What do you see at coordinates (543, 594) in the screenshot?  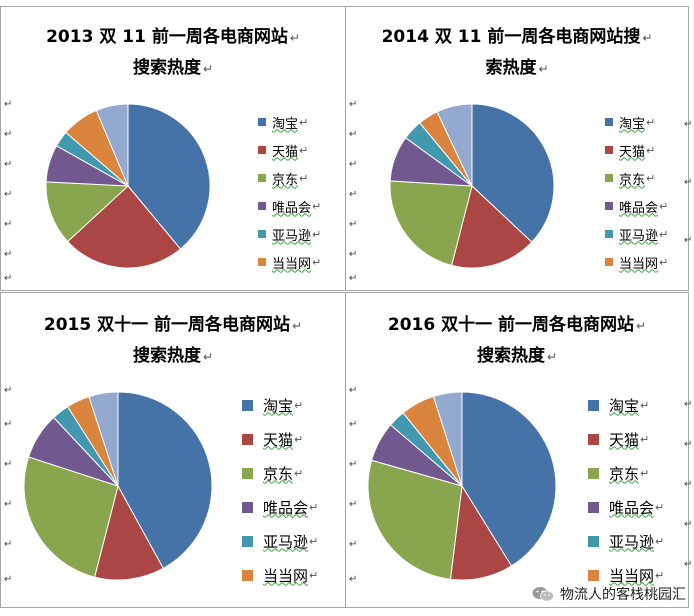 I see `wechat-icon` at bounding box center [543, 594].